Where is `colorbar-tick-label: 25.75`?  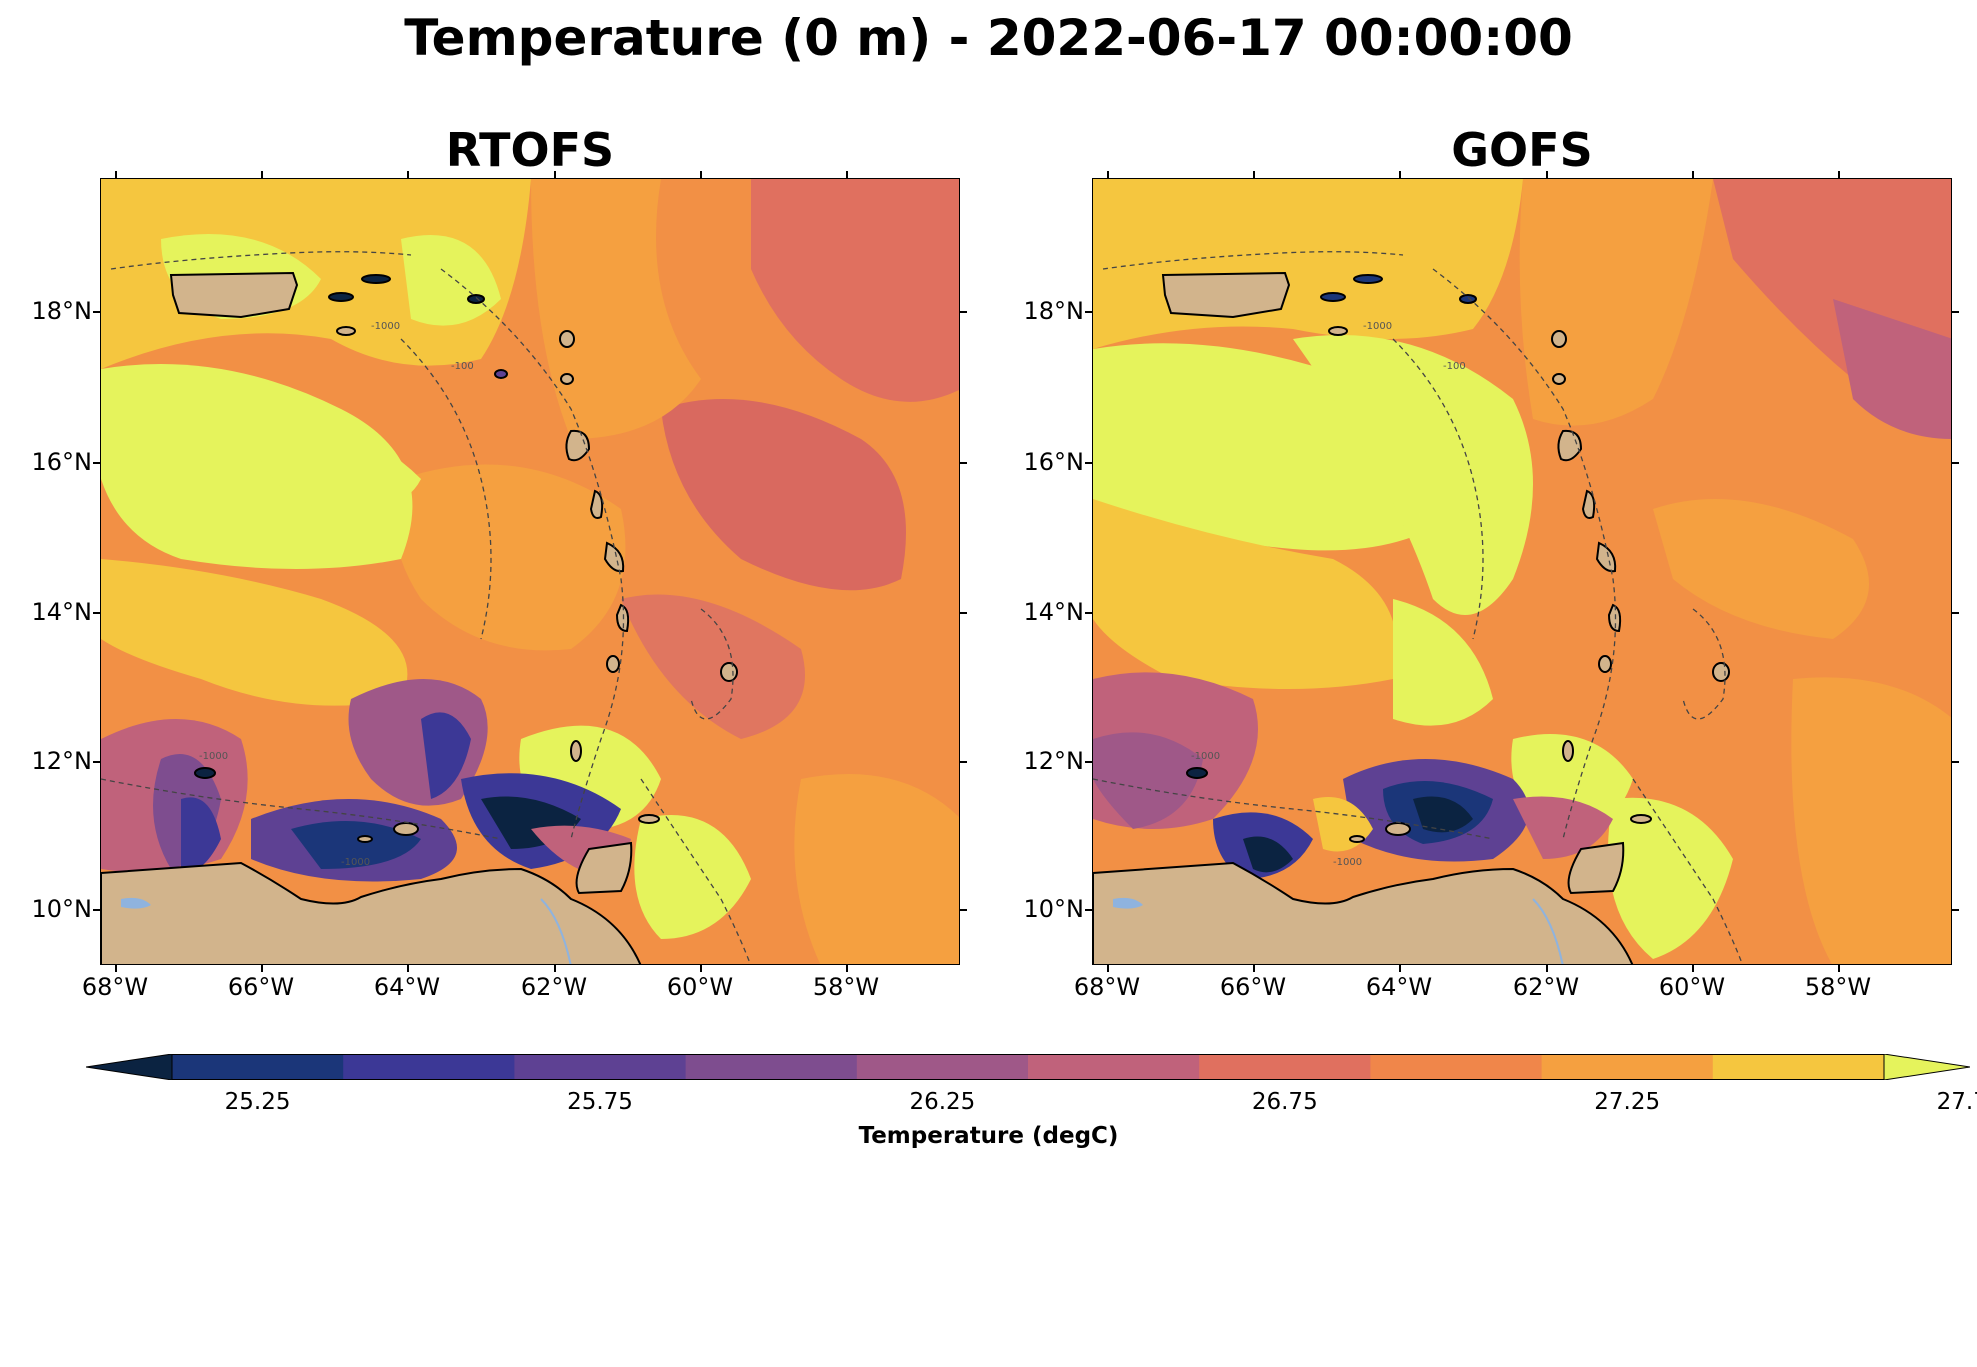
colorbar-tick-label: 25.75 is located at coordinates (600, 1102).